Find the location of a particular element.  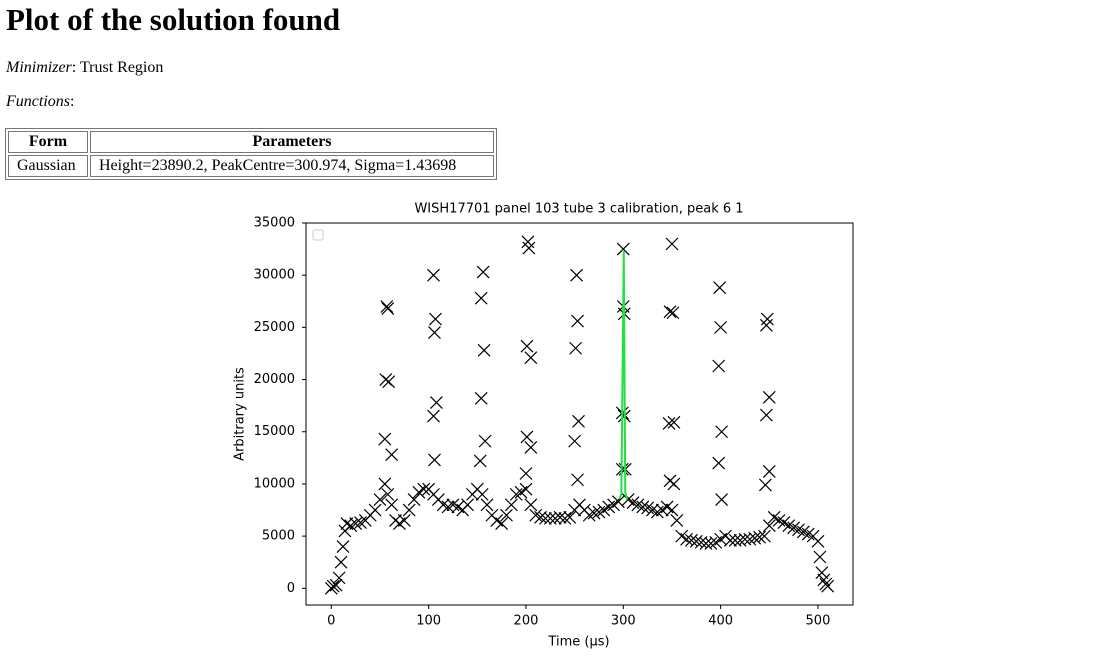

cell: Gaussian is located at coordinates (48, 166).